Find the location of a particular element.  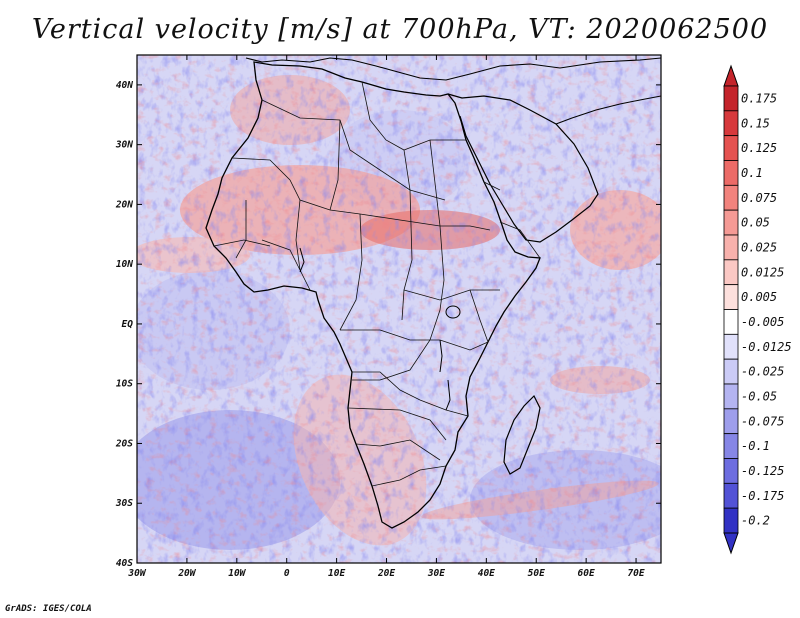

europe-coastline is located at coordinates (453, 69).